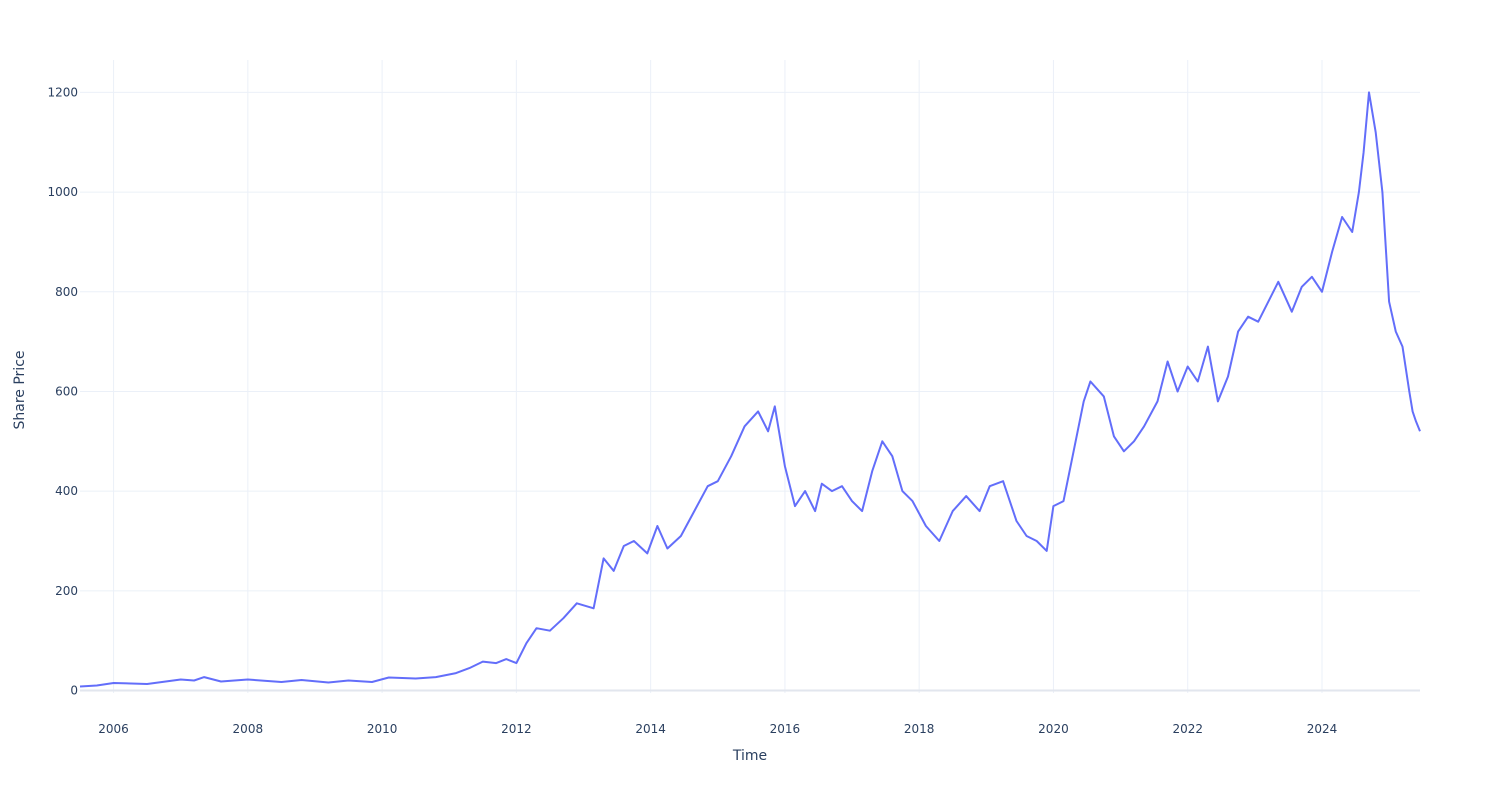 The height and width of the screenshot is (804, 1500). I want to click on y-axis-title: Share Price, so click(20, 389).